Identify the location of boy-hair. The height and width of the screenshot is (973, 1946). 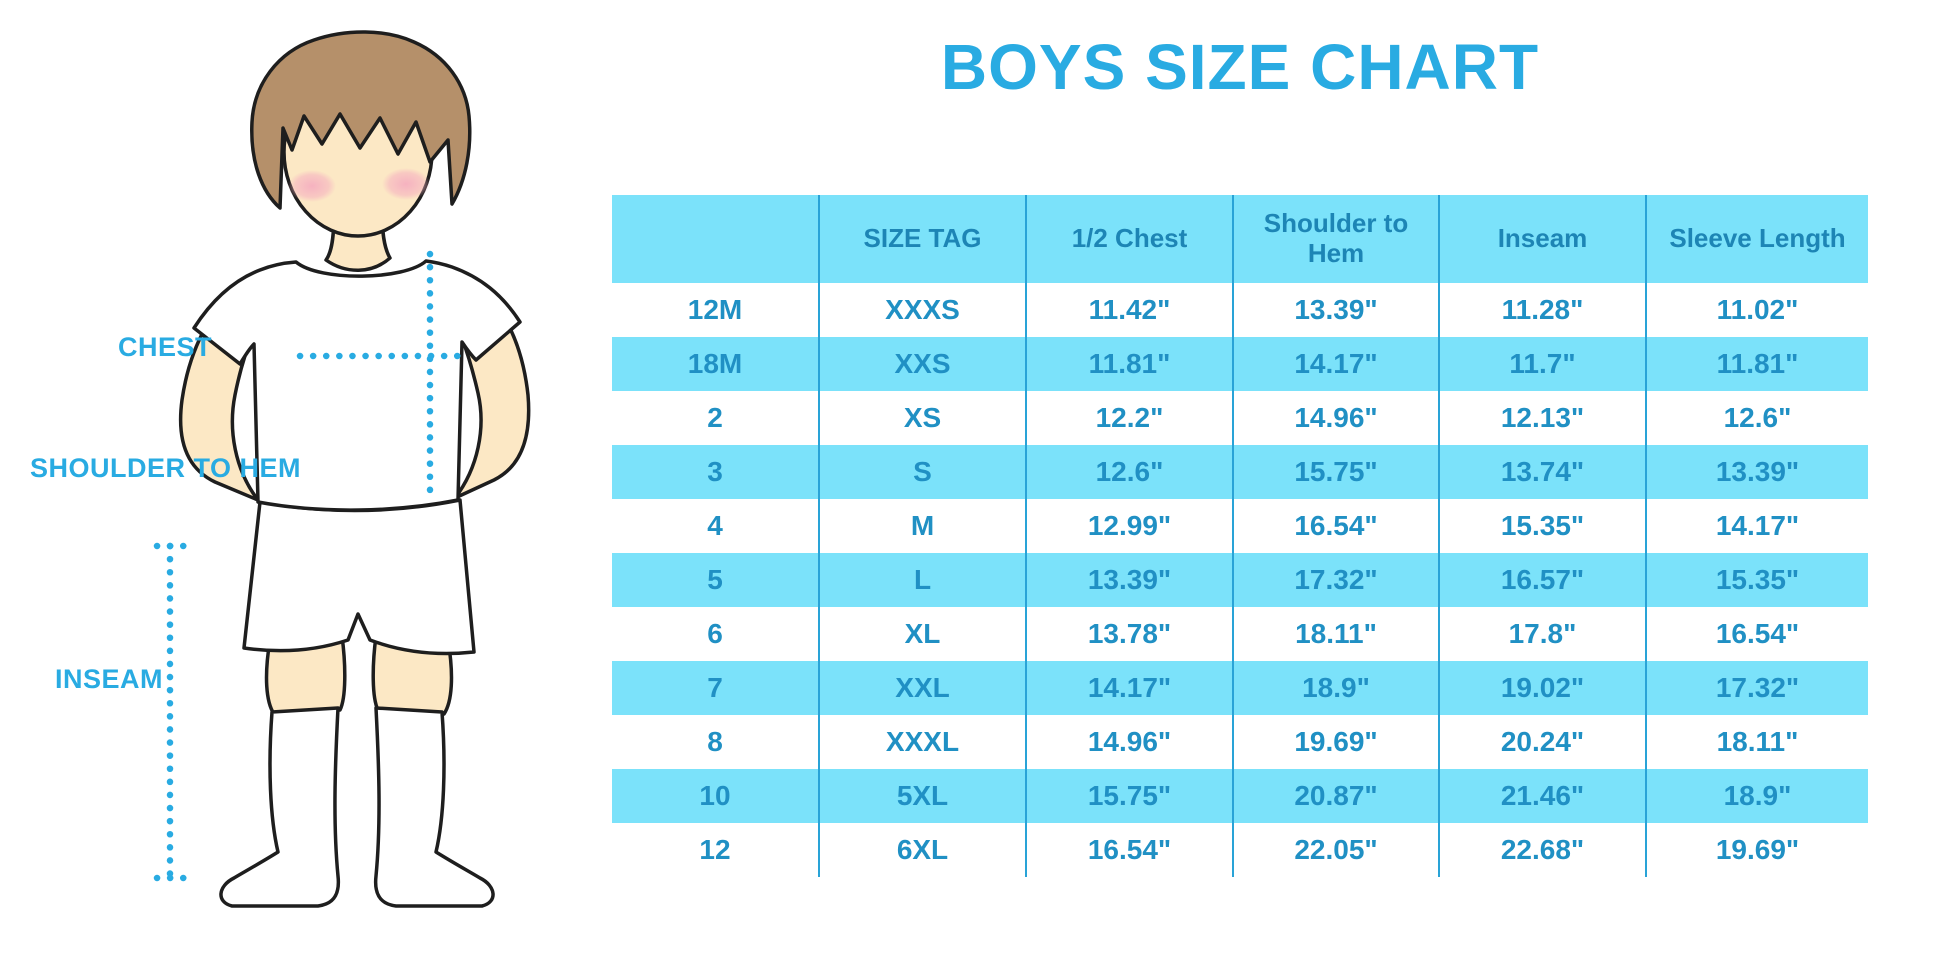
(361, 120).